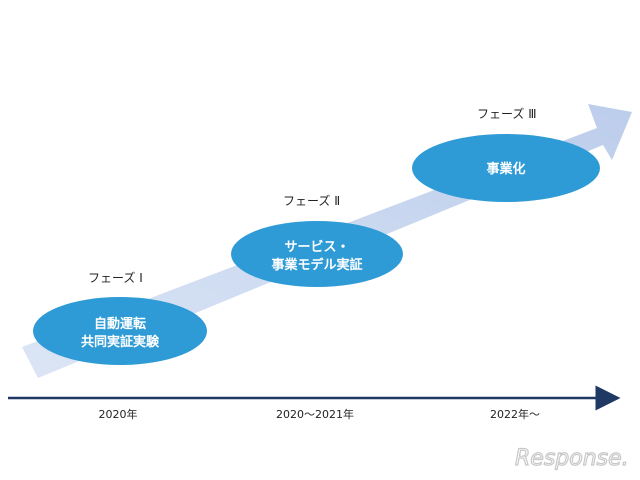  Describe the element at coordinates (315, 414) in the screenshot. I see `timeline-year-2: 2020～2021年` at that location.